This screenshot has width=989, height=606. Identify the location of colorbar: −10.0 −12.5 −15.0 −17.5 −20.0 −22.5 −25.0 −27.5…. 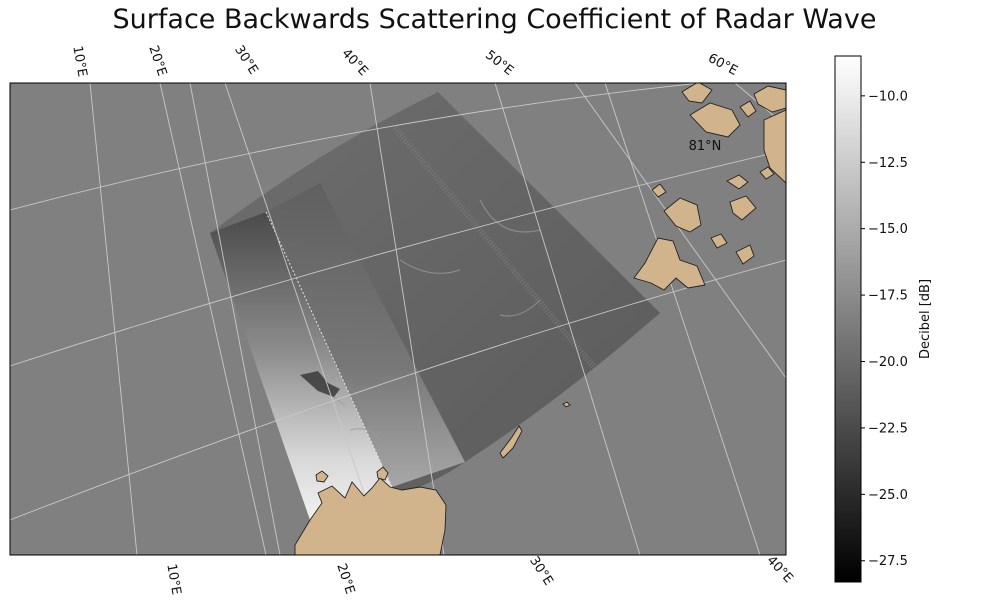
(883, 319).